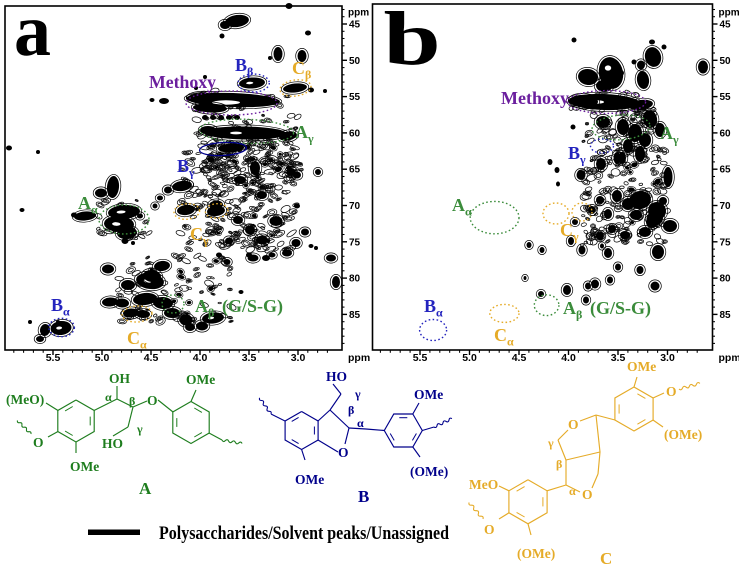  I want to click on svg-text: OH, so click(120, 378).